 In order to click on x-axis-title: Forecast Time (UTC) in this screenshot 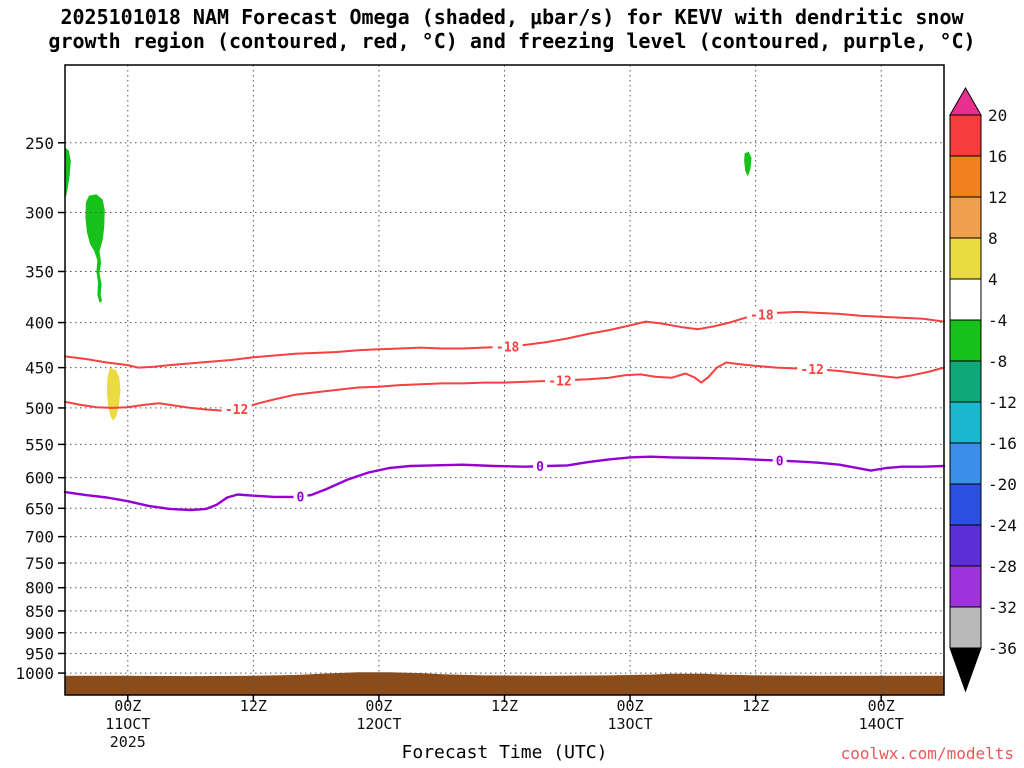, I will do `click(504, 752)`.